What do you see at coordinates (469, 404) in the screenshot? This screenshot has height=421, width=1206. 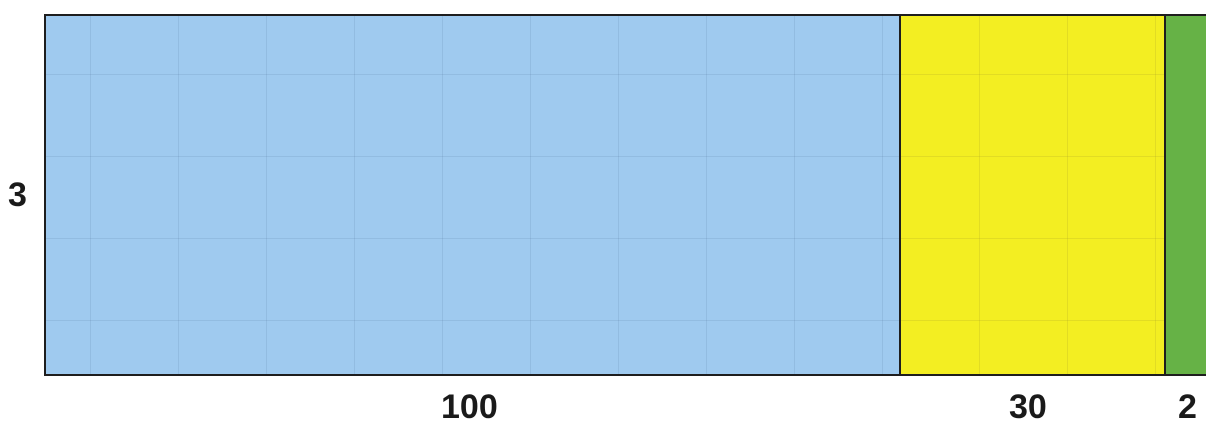 I see `width-label-hundreds: 100` at bounding box center [469, 404].